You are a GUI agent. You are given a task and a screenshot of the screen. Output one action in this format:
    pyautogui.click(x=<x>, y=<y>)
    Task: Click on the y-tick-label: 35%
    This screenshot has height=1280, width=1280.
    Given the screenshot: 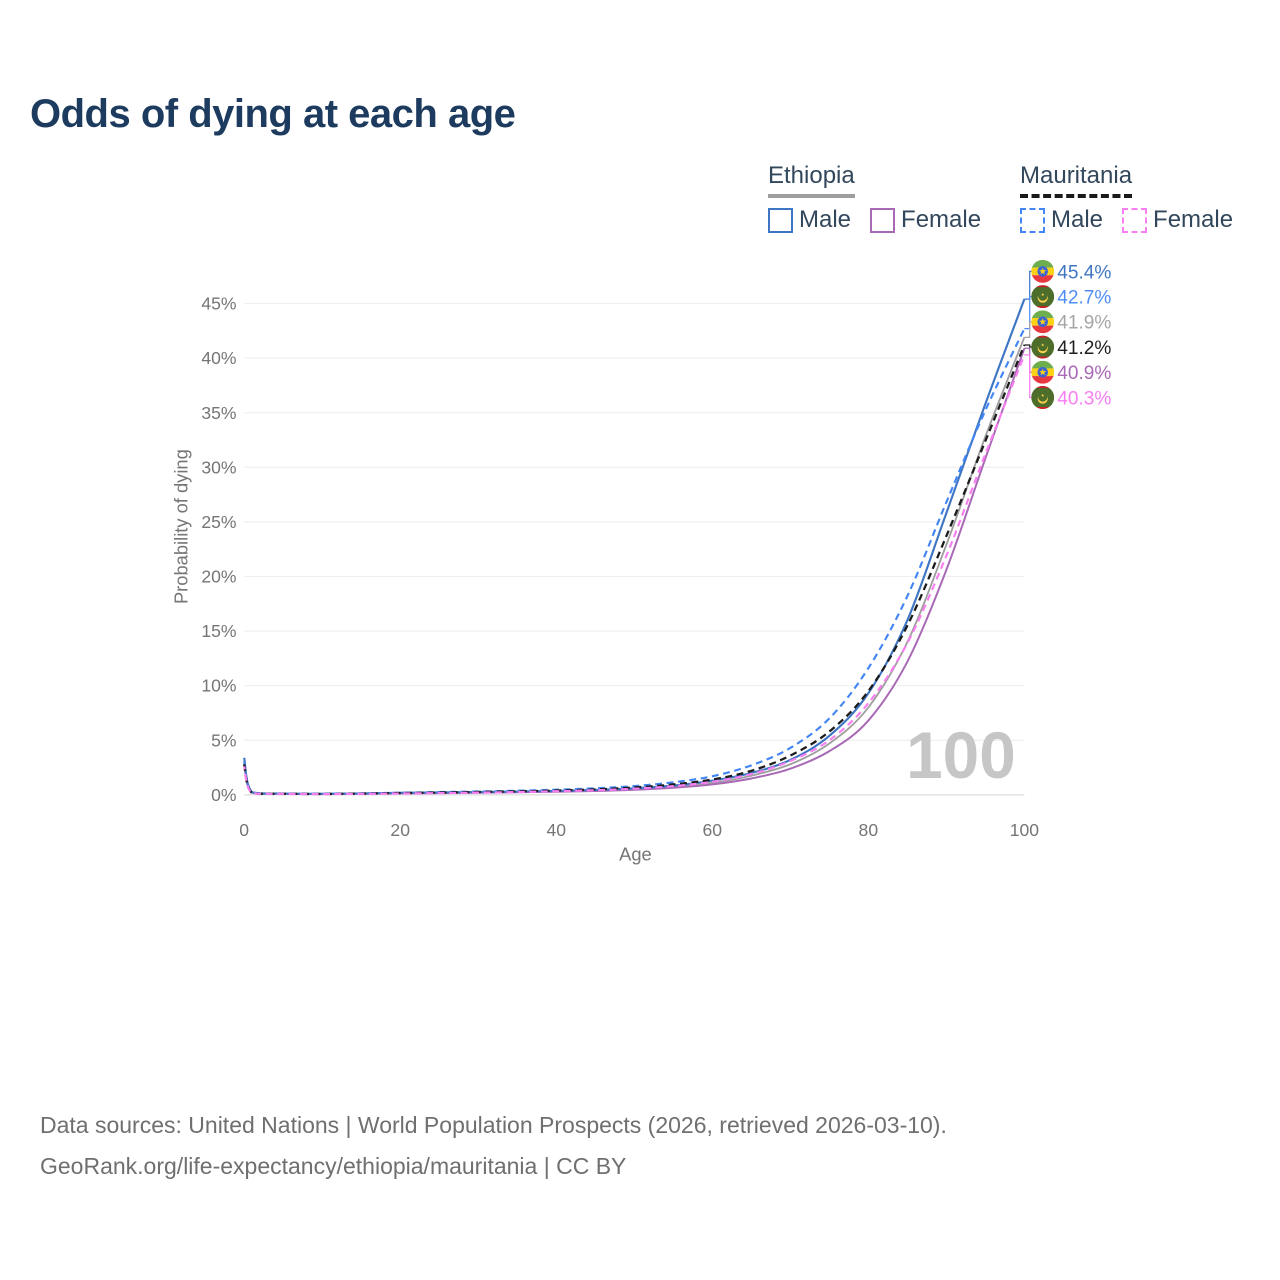 What is the action you would take?
    pyautogui.click(x=218, y=413)
    